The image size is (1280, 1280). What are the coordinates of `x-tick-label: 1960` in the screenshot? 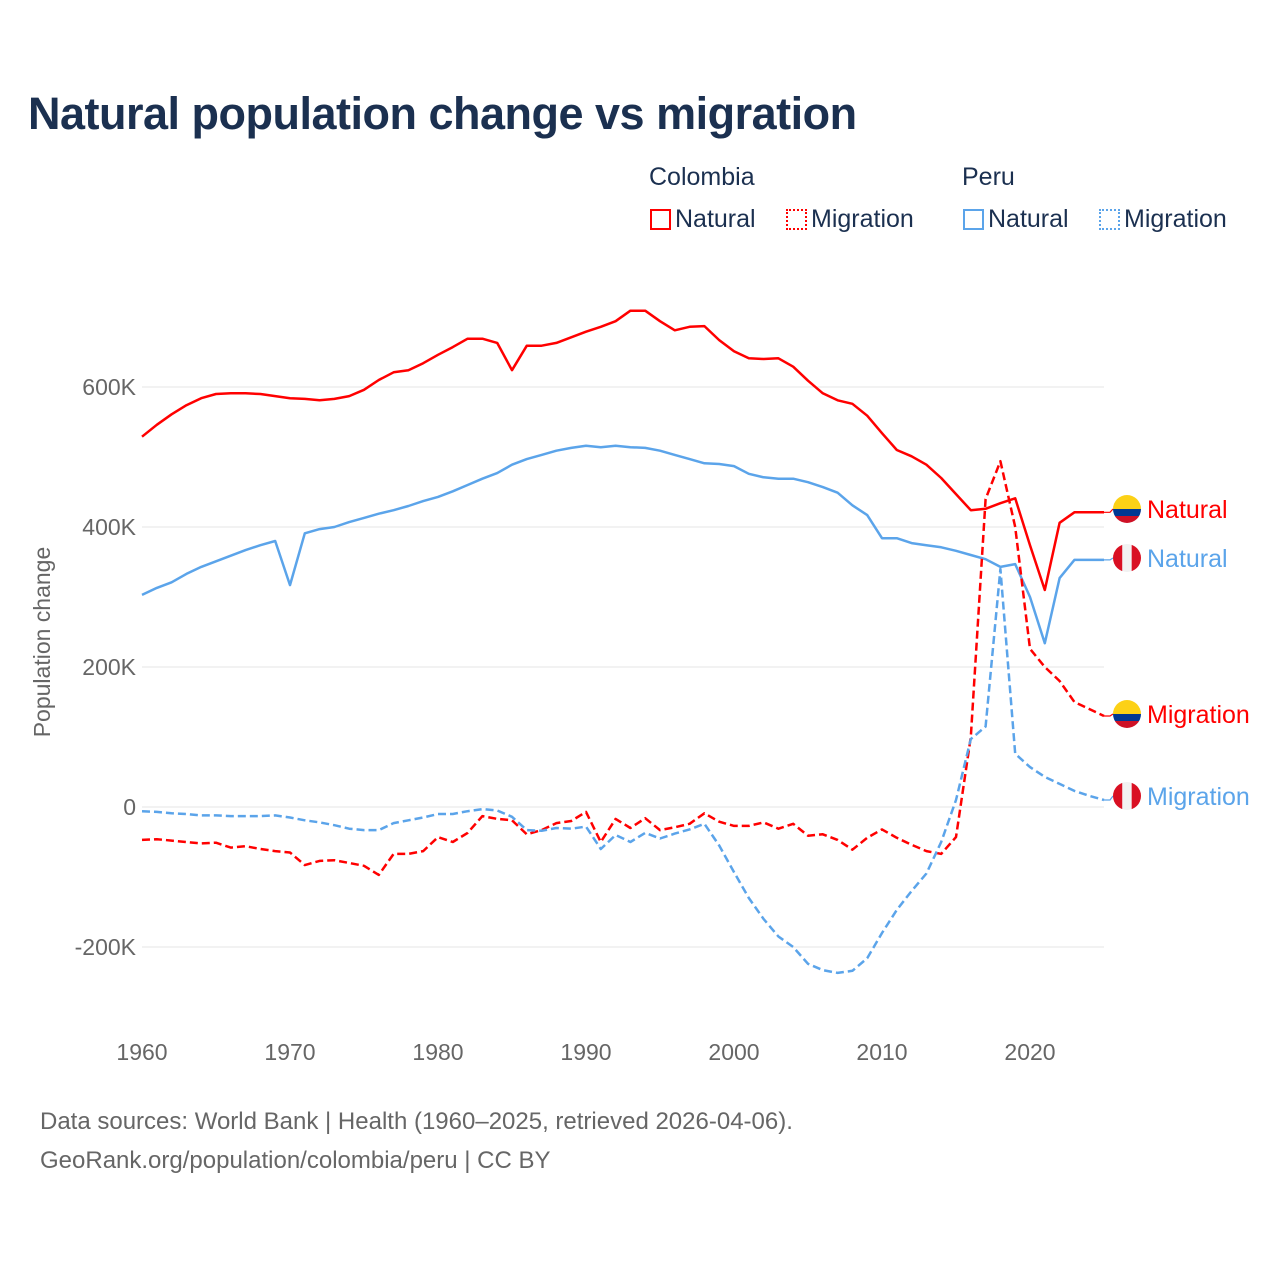 It's located at (141, 1052).